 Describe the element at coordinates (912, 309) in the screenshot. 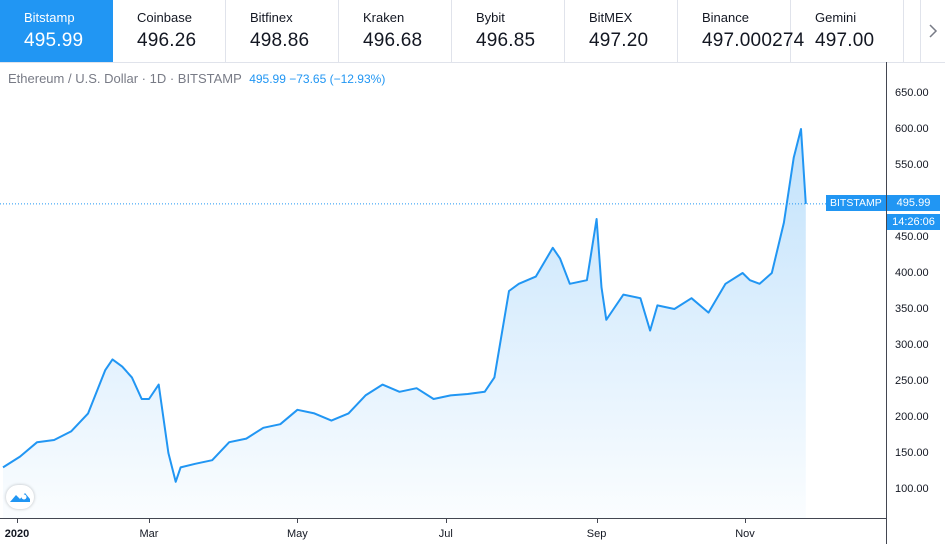

I see `price-tick-label: 350.00` at that location.